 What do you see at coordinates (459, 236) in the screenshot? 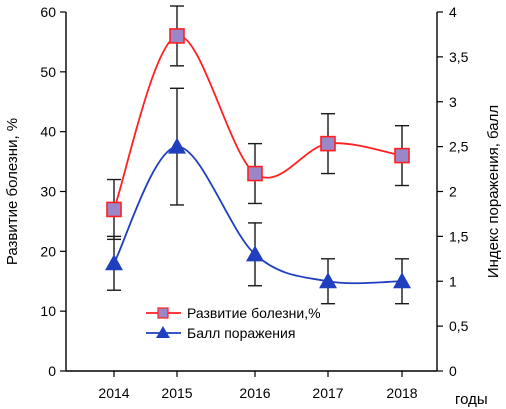
I see `y-right-tick-label: 1,5` at bounding box center [459, 236].